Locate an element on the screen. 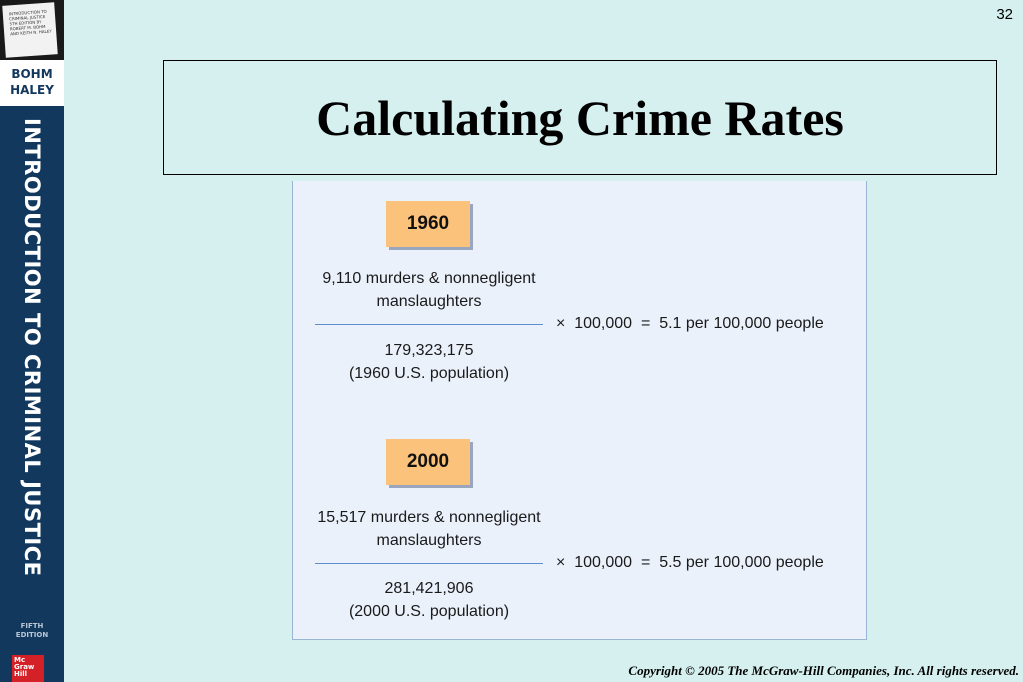 This screenshot has height=682, width=1023. authors-block: BOHM HALEY is located at coordinates (32, 83).